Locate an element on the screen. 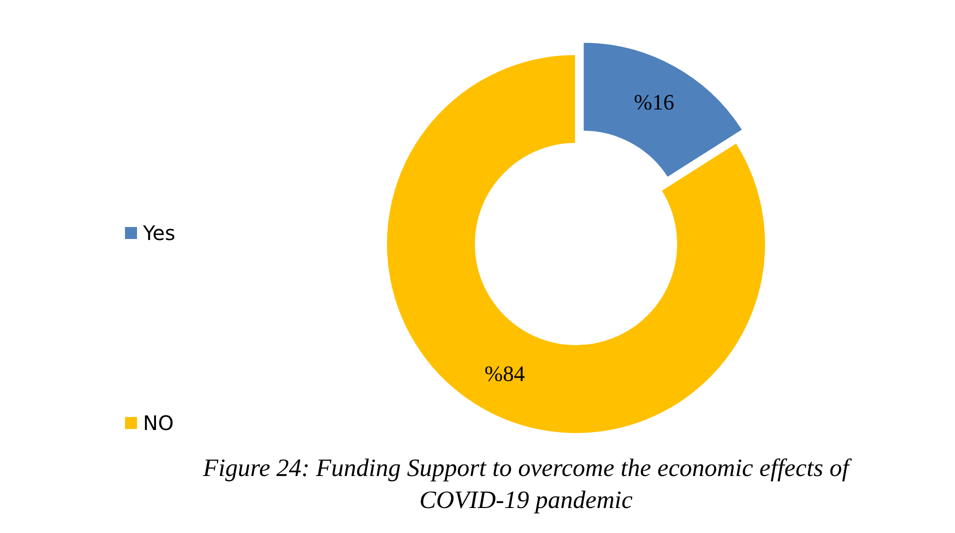 The width and height of the screenshot is (955, 533). caption: Figure 24: Funding Support to overcome the economic effects of COVID-19 pandemic is located at coordinates (527, 485).